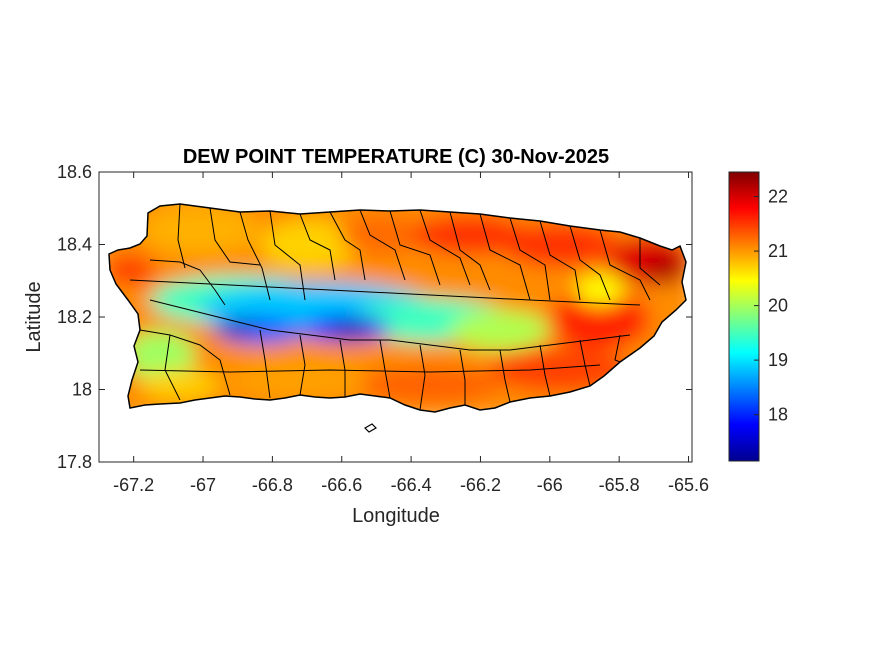 This screenshot has height=656, width=875. Describe the element at coordinates (480, 485) in the screenshot. I see `x-tick-label: -66.2` at that location.